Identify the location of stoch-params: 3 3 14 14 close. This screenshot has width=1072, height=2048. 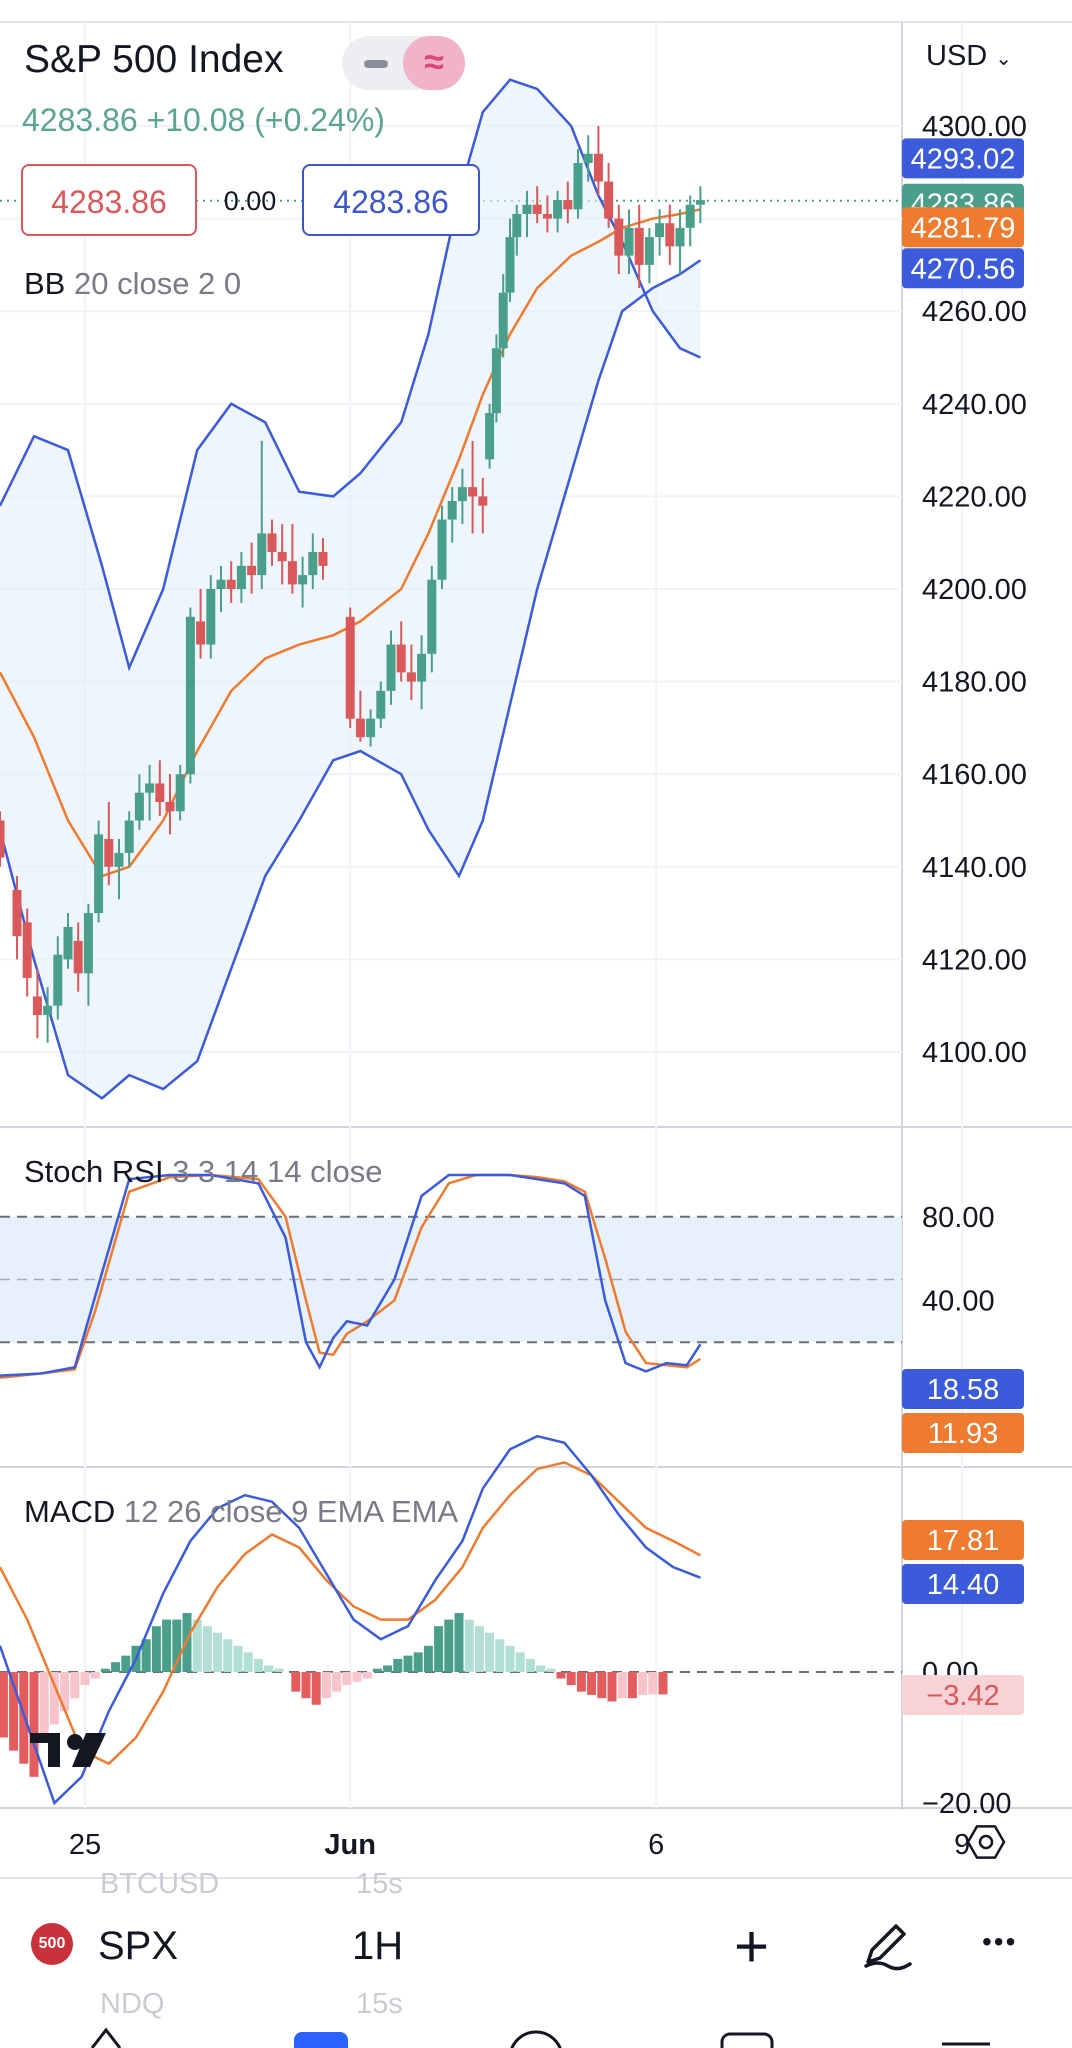
(277, 1171).